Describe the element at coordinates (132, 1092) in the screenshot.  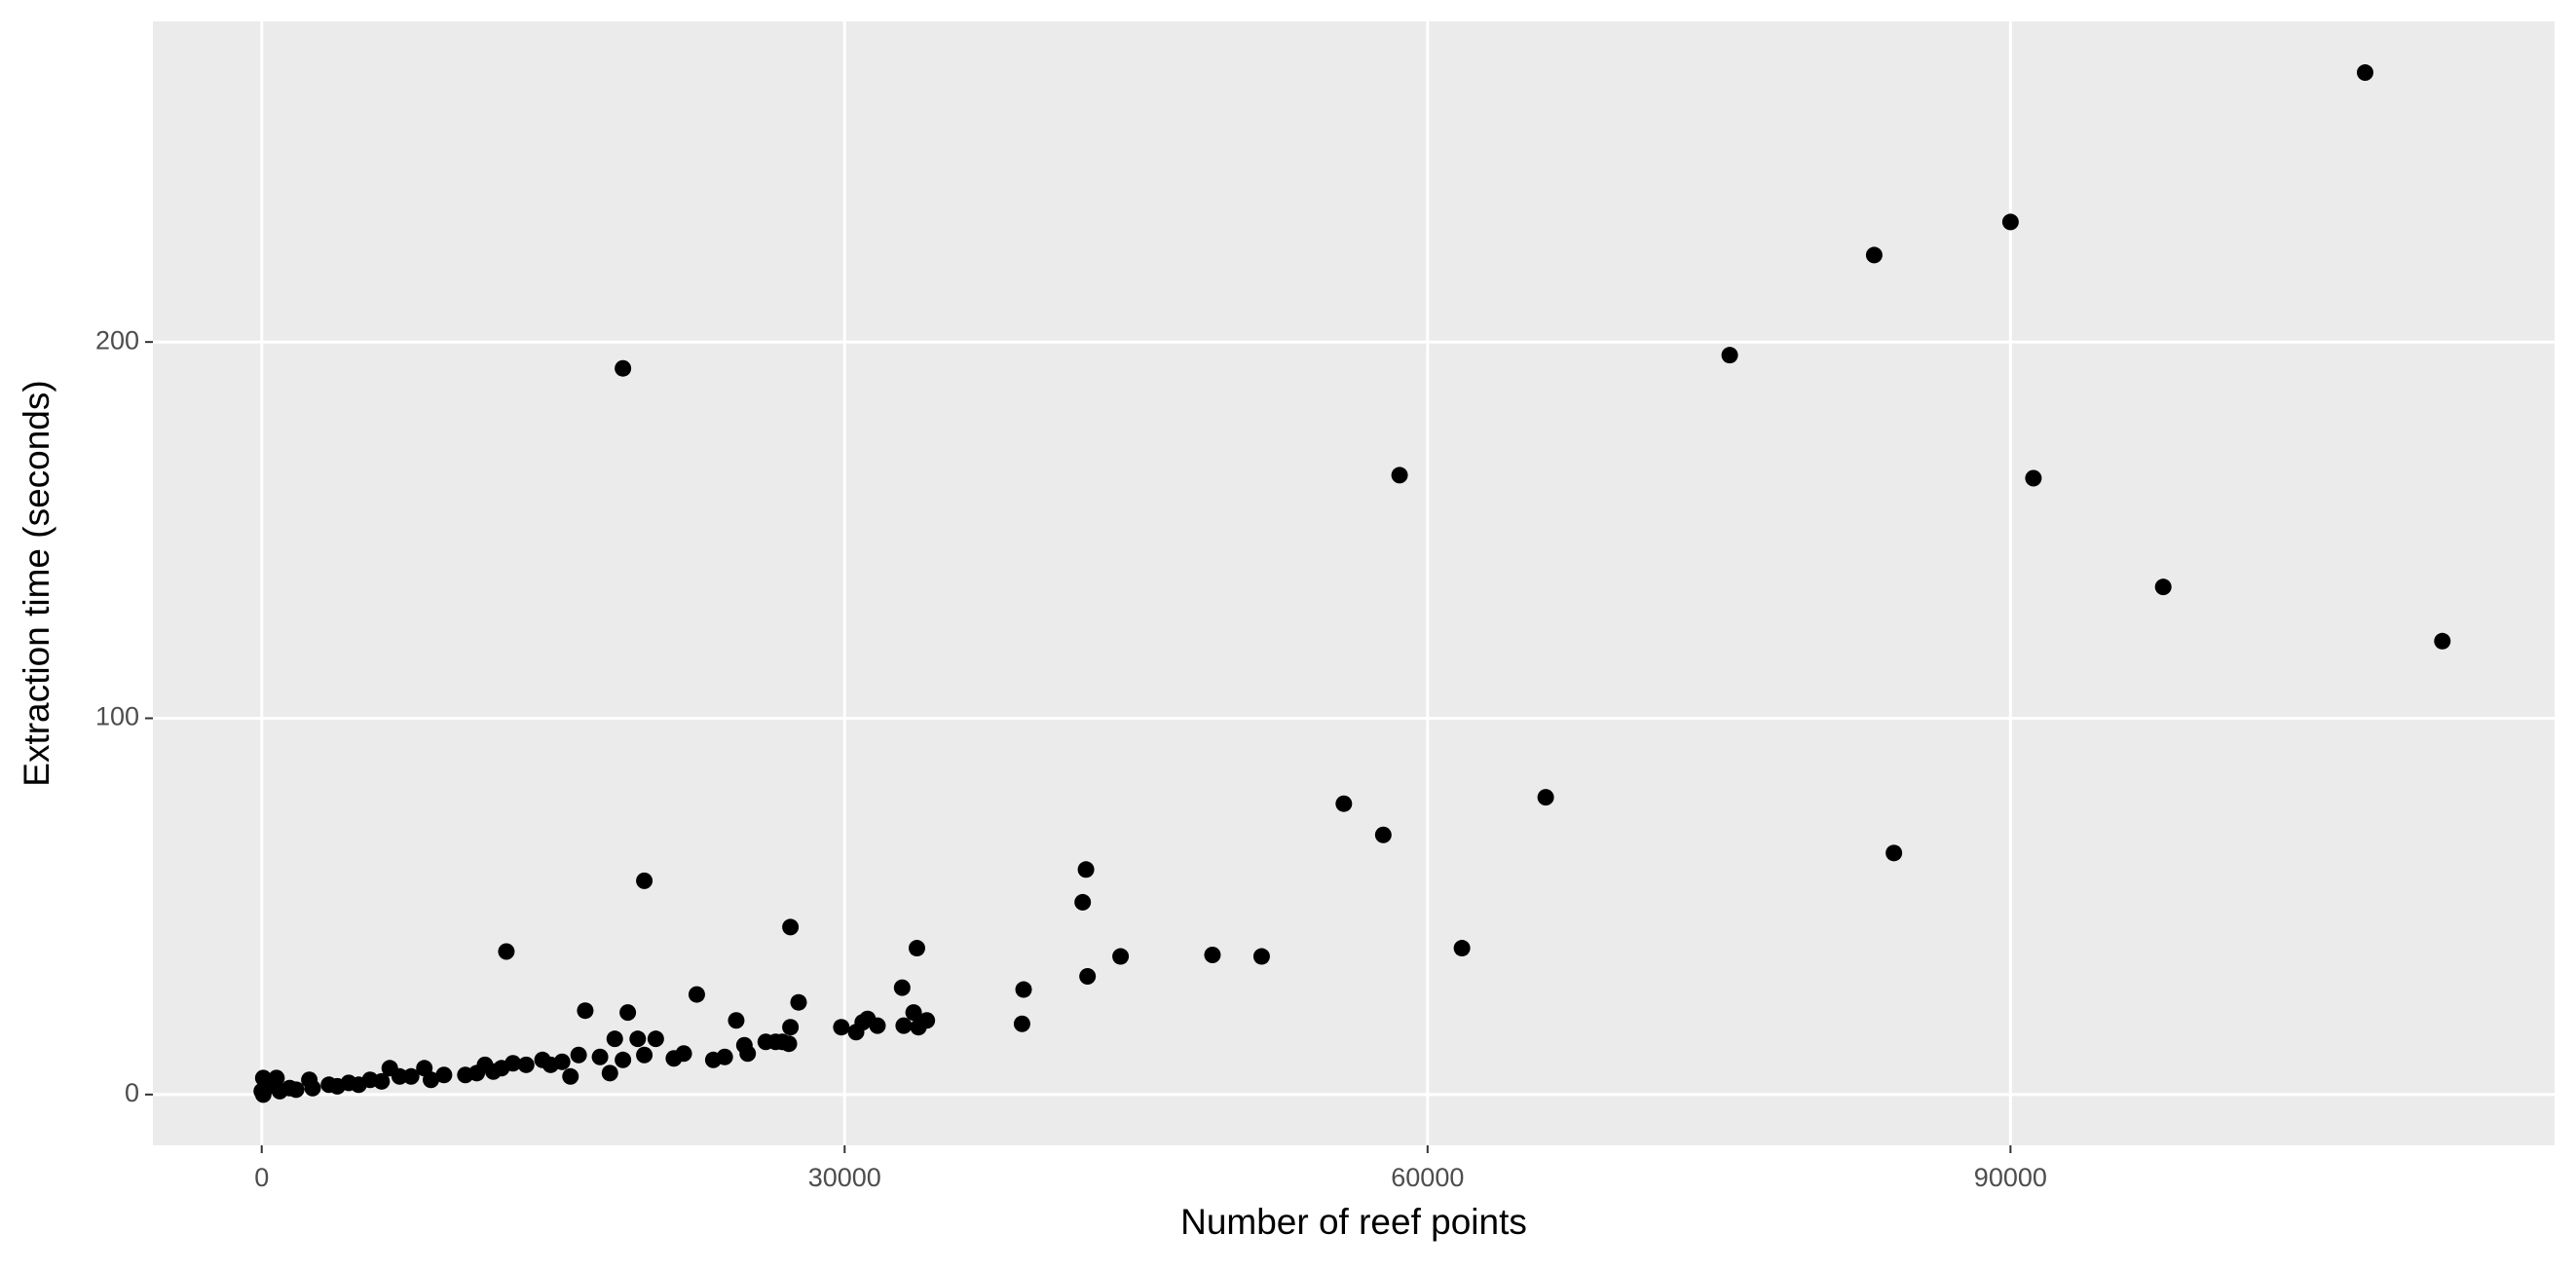
I see `y-tick-label: 0` at that location.